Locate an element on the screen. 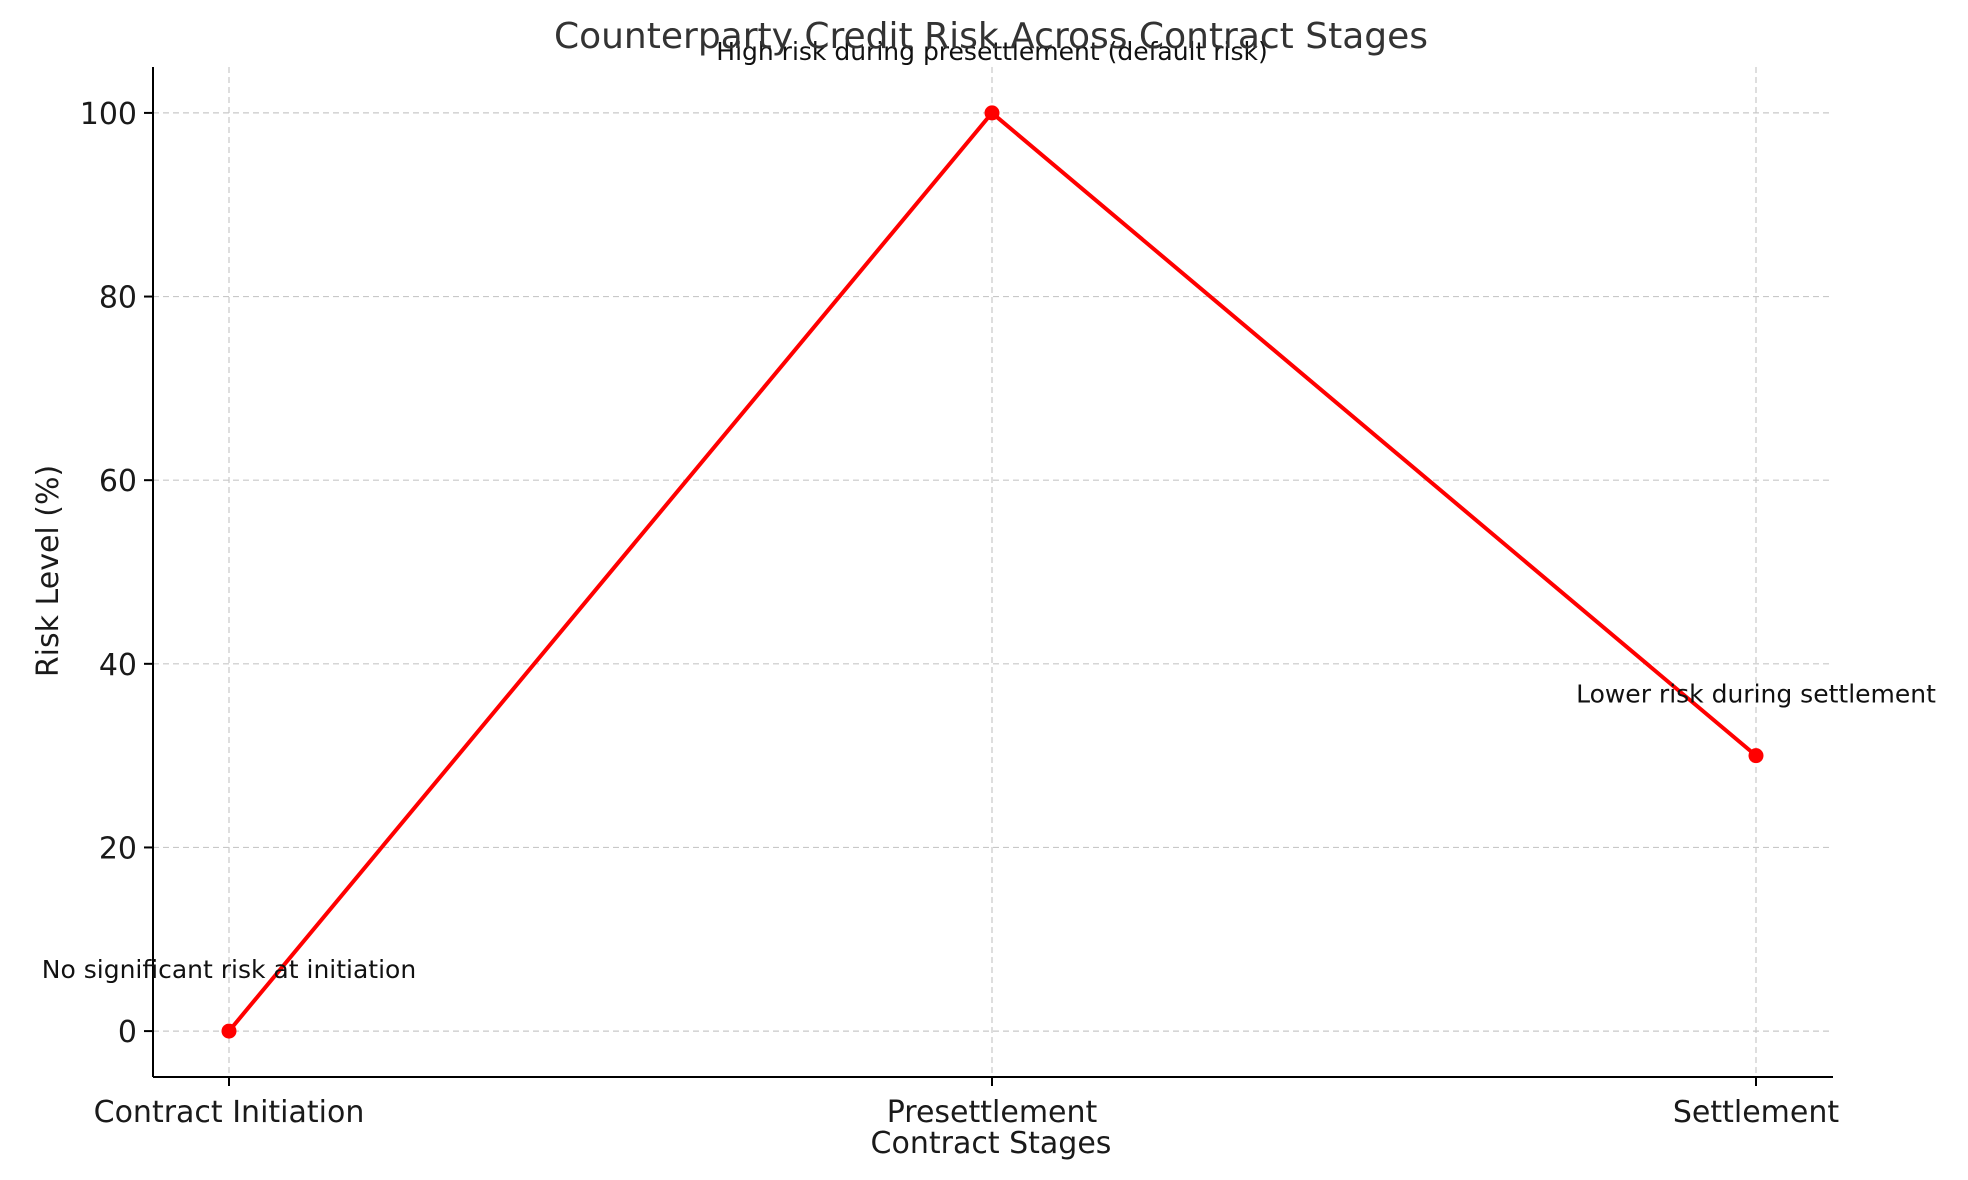 This screenshot has width=1968, height=1180. annotation-label: Lower risk during settlement is located at coordinates (1756, 694).